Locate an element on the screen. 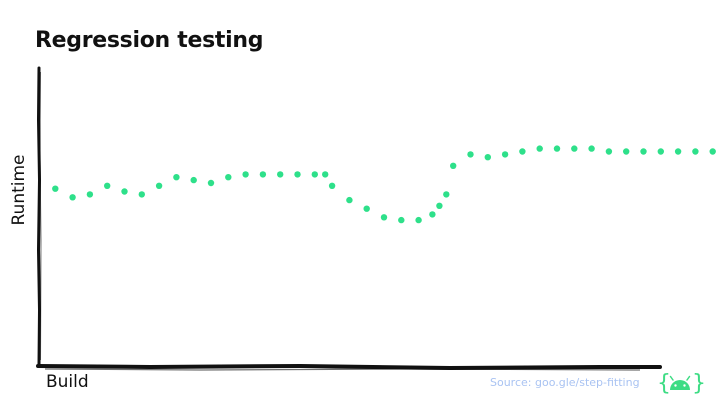 Image resolution: width=720 pixels, height=405 pixels. source-link: Source: goo.gle/step-fitting is located at coordinates (565, 382).